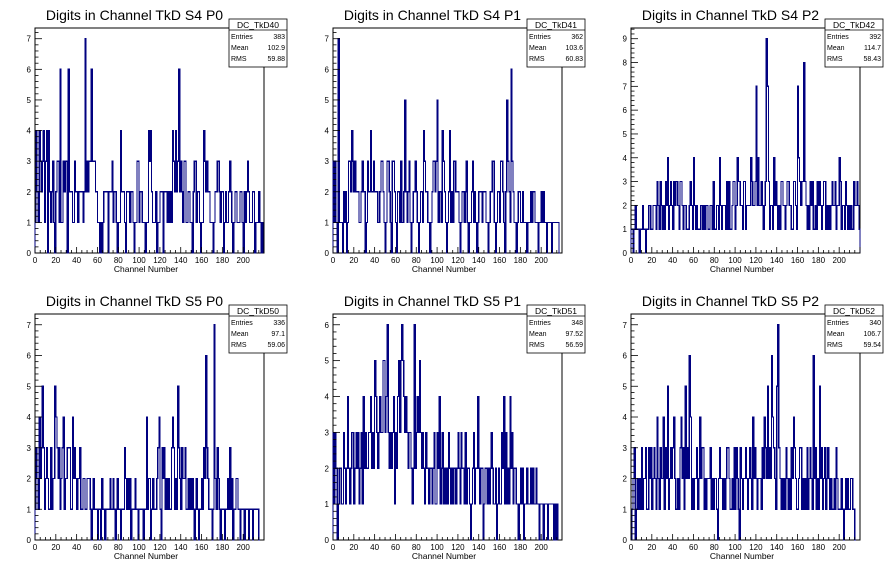  I want to click on stats-box: DC_TkD41 Entries 362 Mean 103.6 RMS 60.83, so click(556, 43).